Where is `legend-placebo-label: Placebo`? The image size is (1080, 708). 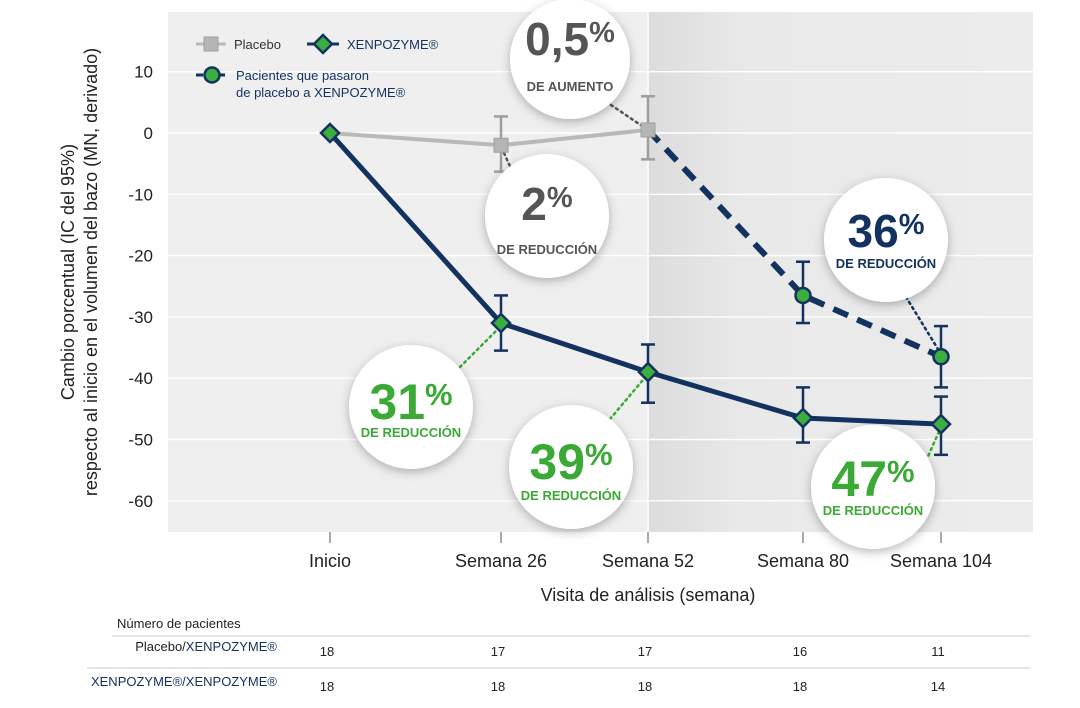 legend-placebo-label: Placebo is located at coordinates (257, 44).